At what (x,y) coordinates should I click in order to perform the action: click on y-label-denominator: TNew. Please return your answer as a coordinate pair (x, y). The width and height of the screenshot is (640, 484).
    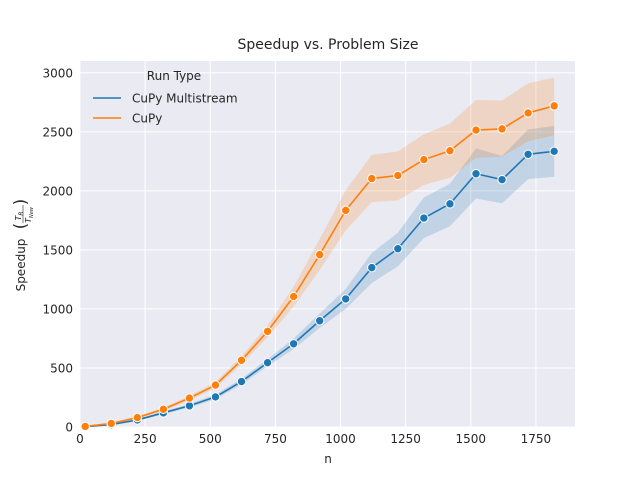
    Looking at the image, I should click on (29, 214).